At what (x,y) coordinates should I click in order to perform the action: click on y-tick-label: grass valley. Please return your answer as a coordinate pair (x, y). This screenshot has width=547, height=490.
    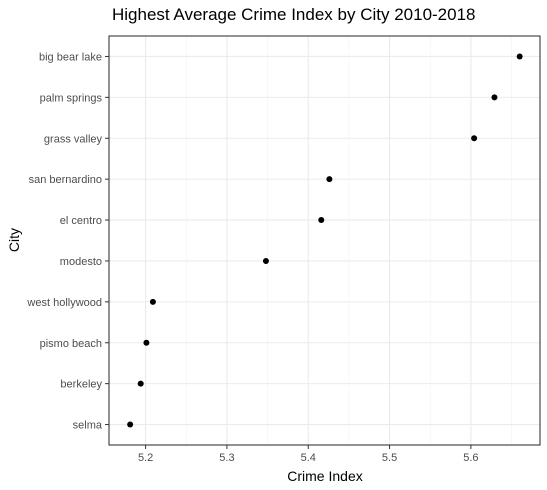
    Looking at the image, I should click on (73, 139).